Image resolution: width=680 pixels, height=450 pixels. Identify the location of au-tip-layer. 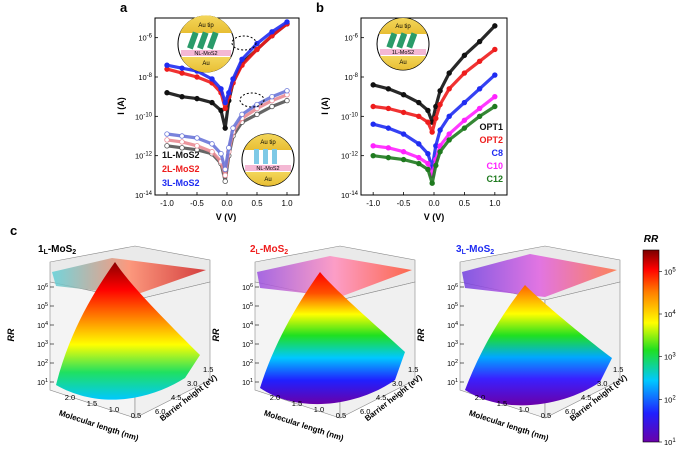
(268, 141).